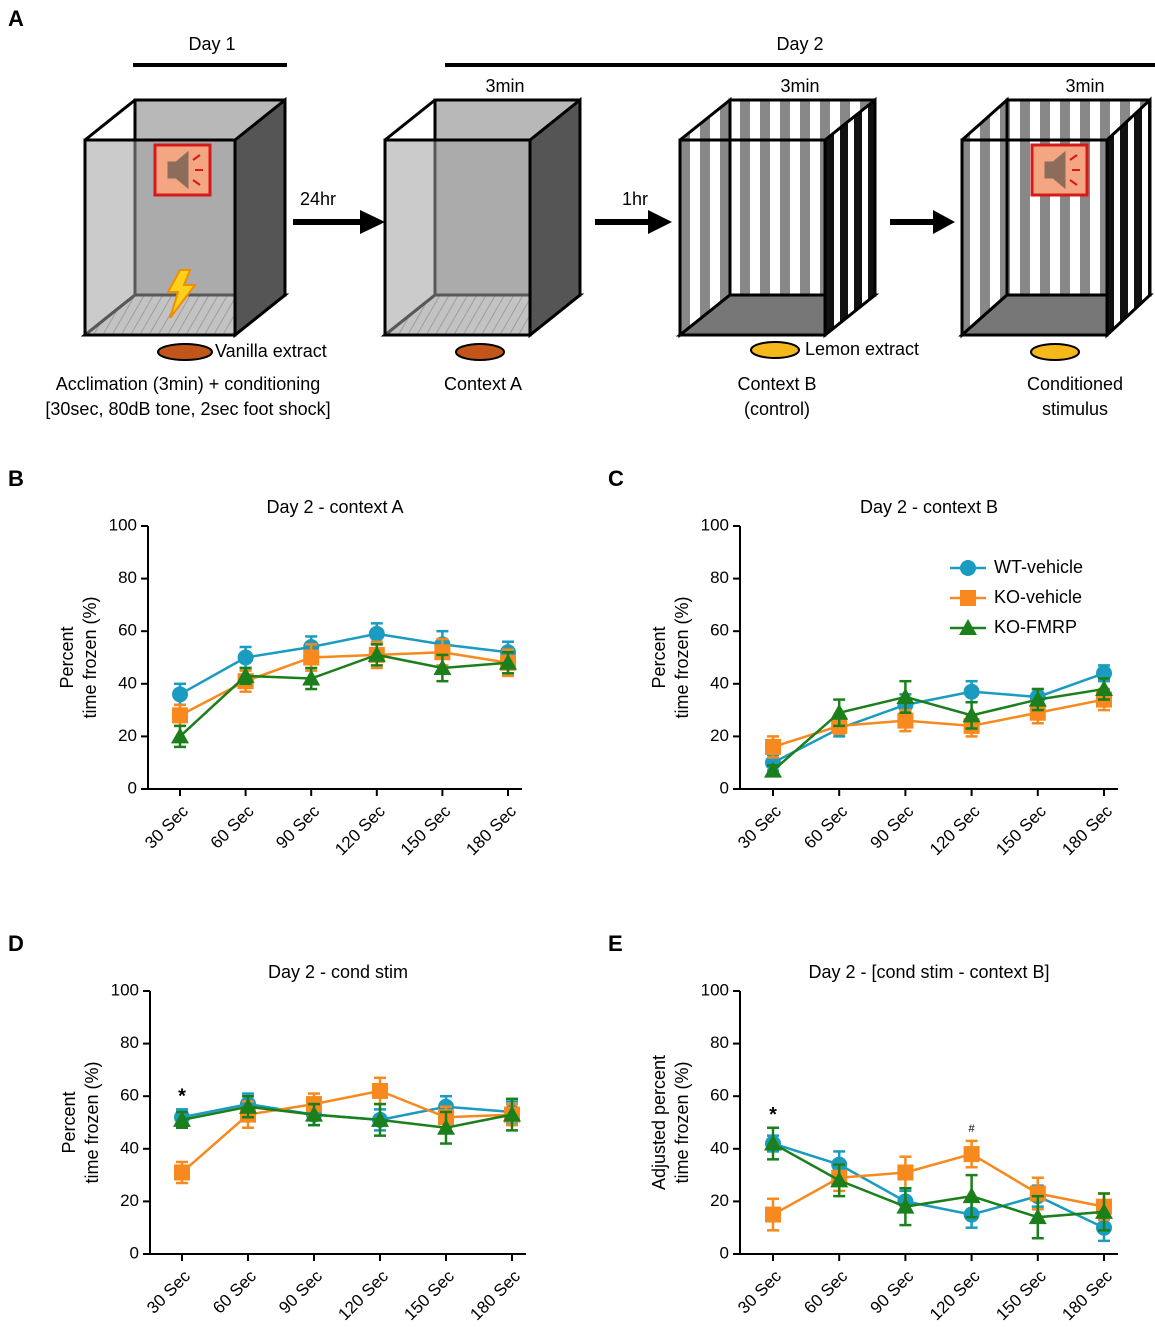 The height and width of the screenshot is (1327, 1155). What do you see at coordinates (187, 409) in the screenshot?
I see `caption: [30sec, 80dB tone, 2sec foot shock]` at bounding box center [187, 409].